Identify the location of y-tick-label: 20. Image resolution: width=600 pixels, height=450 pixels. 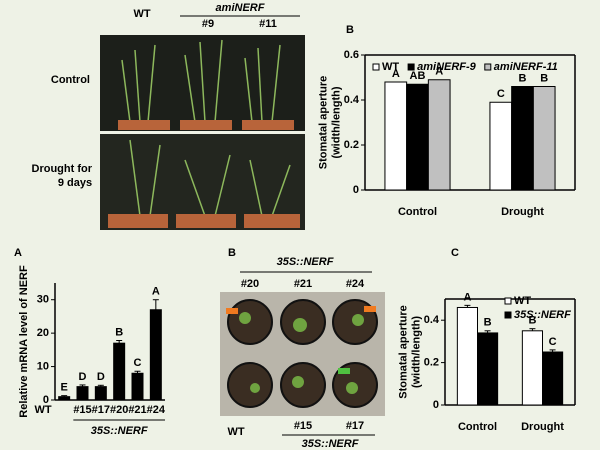
(43, 333).